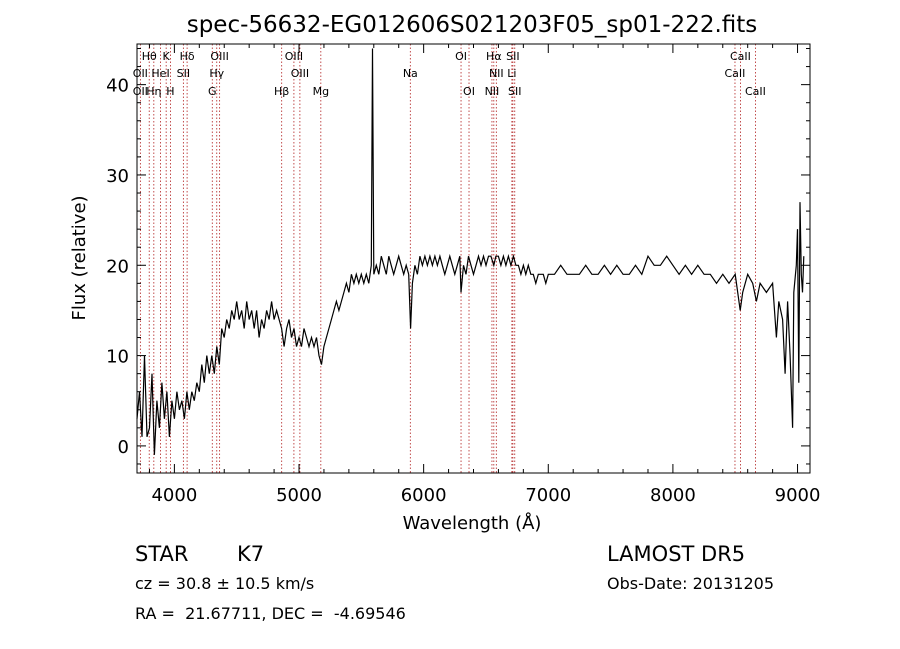 This screenshot has width=900, height=649. Describe the element at coordinates (424, 495) in the screenshot. I see `x-tick-label: 6000` at that location.